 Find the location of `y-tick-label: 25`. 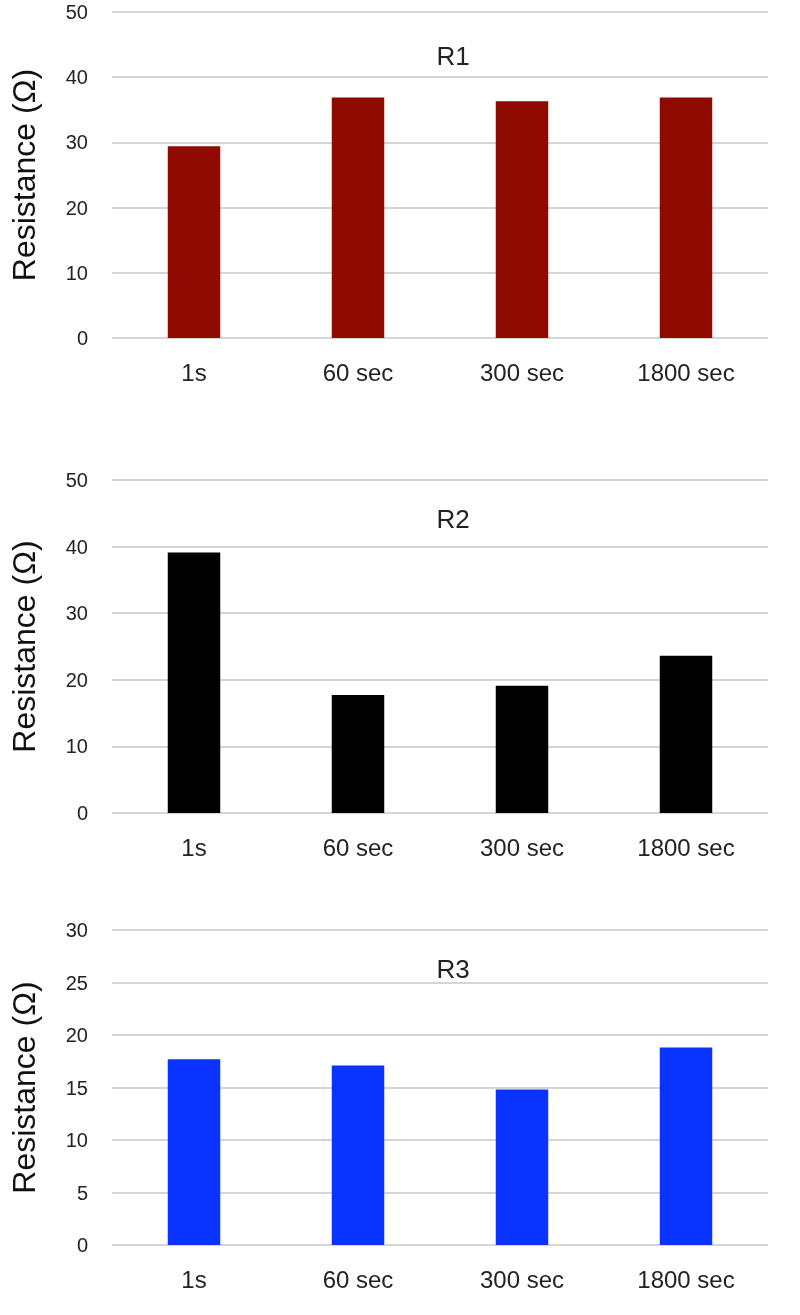

y-tick-label: 25 is located at coordinates (76, 982).